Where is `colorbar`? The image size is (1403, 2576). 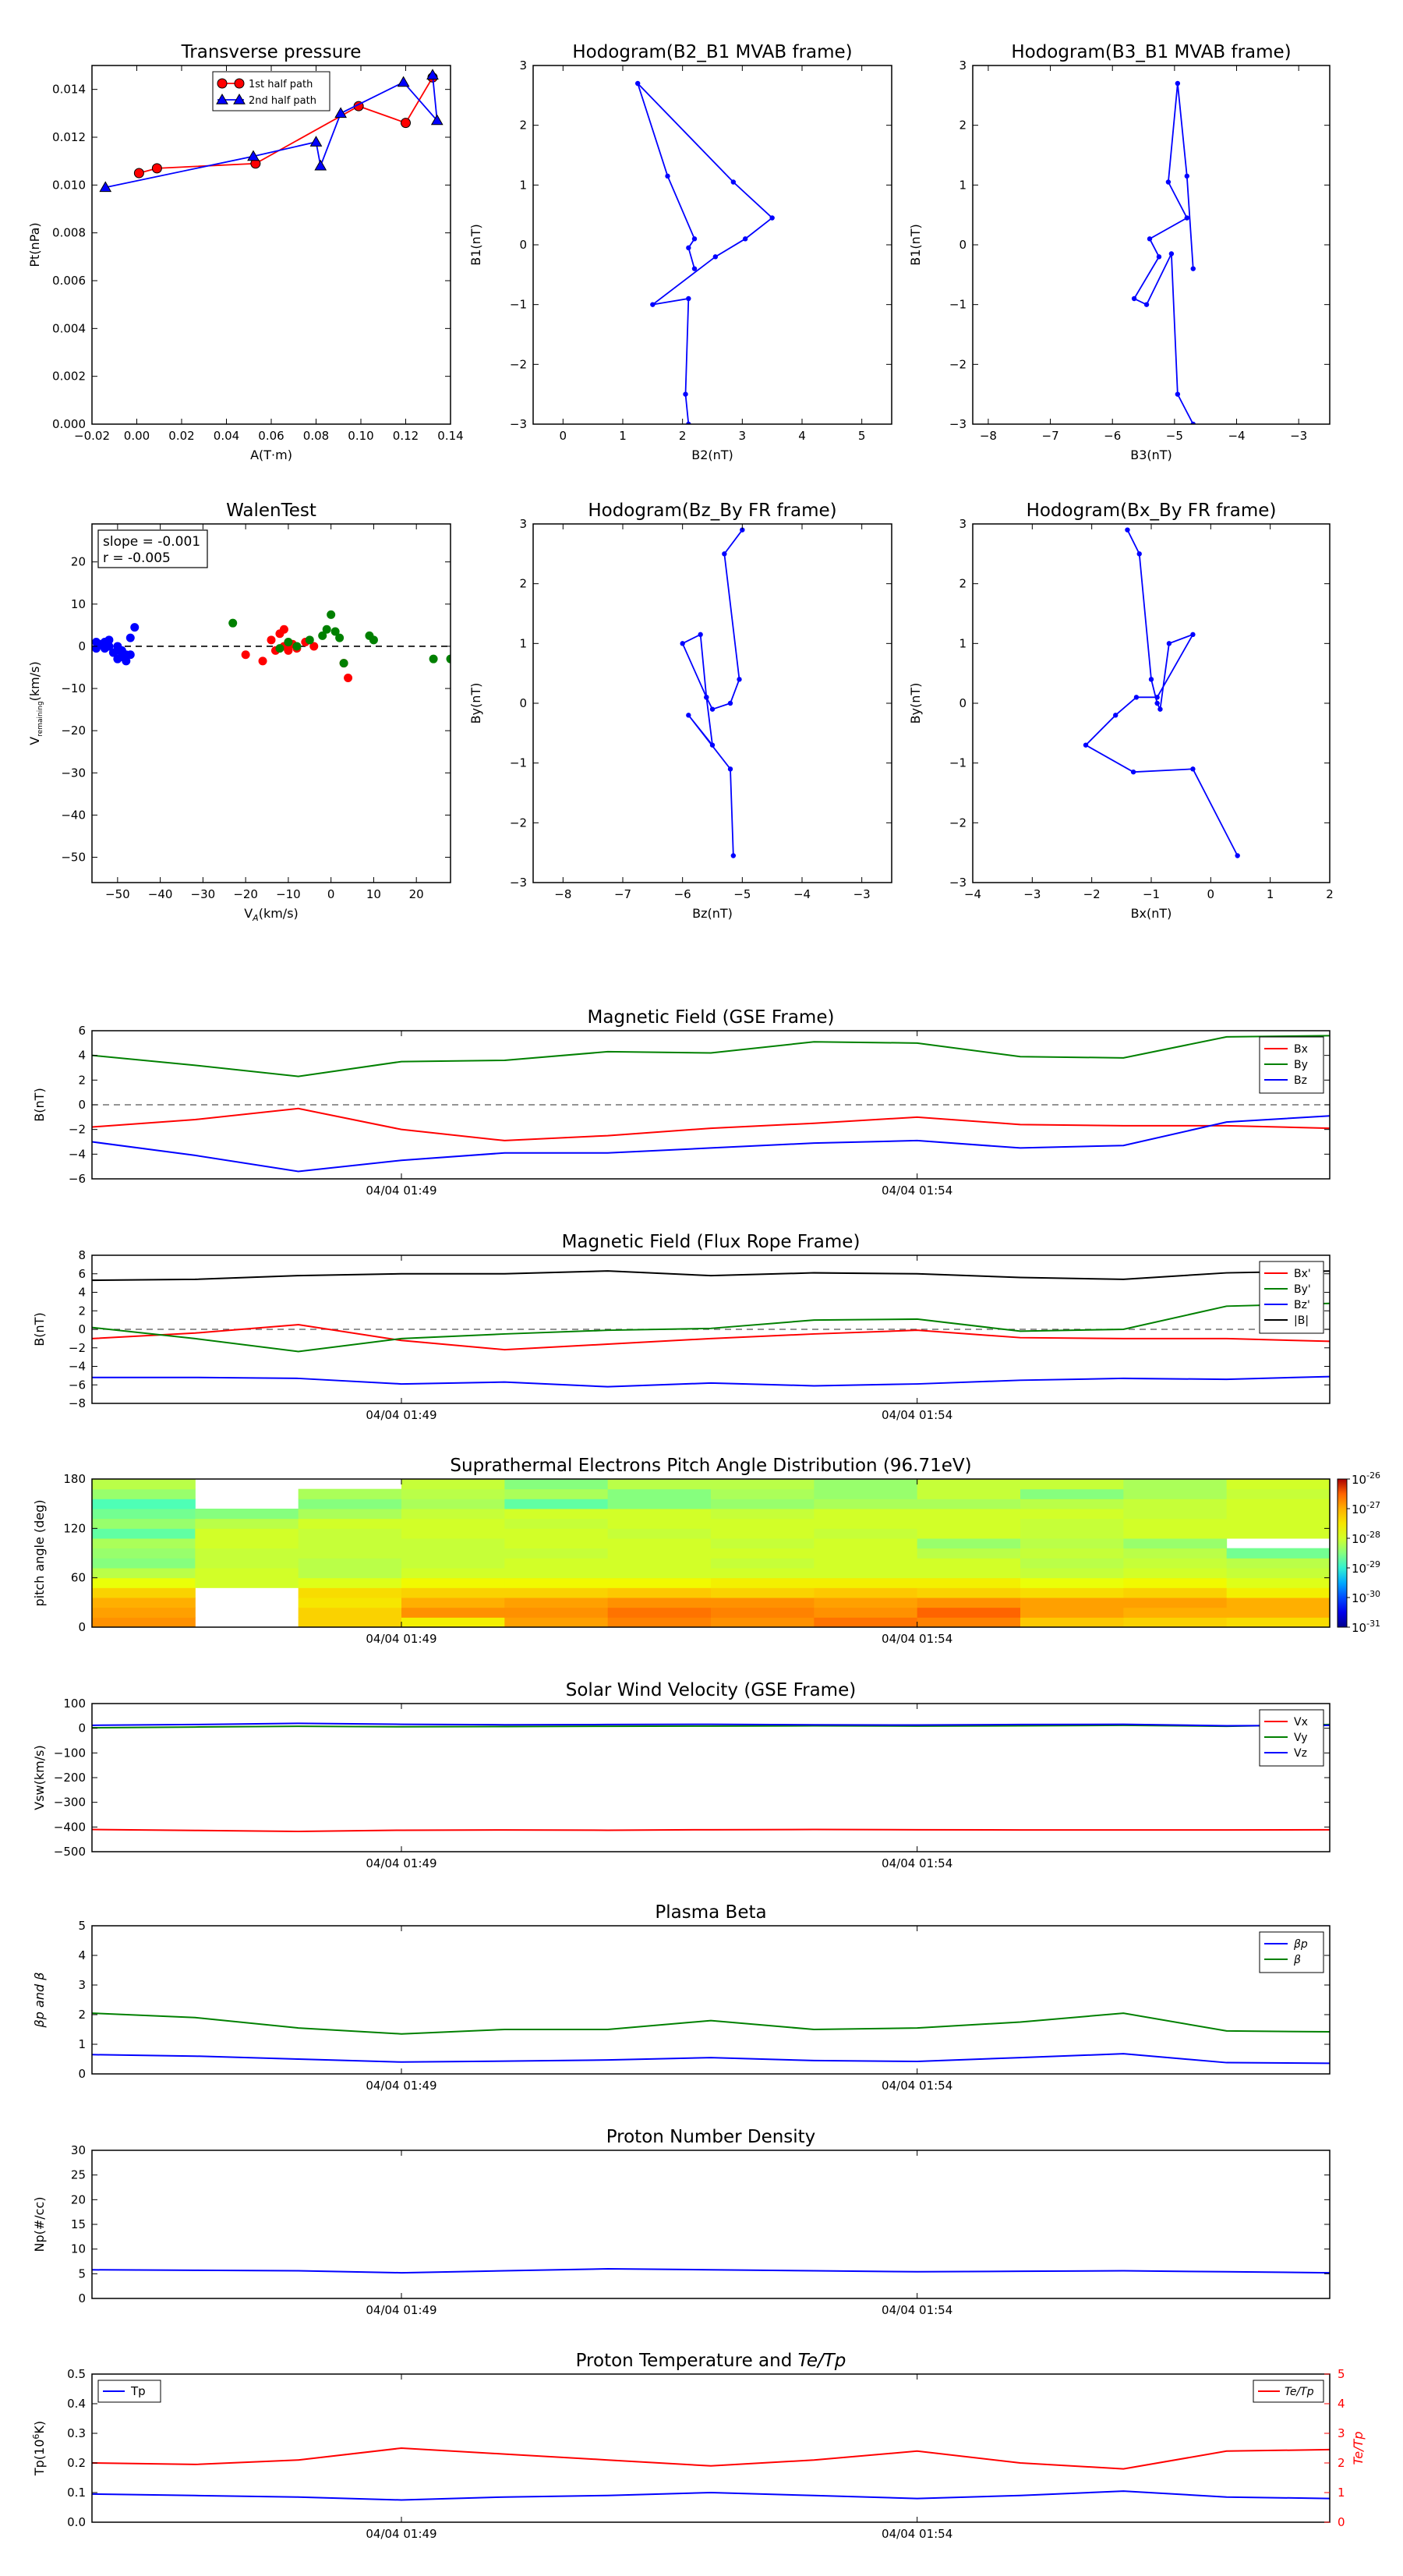 colorbar is located at coordinates (1342, 1553).